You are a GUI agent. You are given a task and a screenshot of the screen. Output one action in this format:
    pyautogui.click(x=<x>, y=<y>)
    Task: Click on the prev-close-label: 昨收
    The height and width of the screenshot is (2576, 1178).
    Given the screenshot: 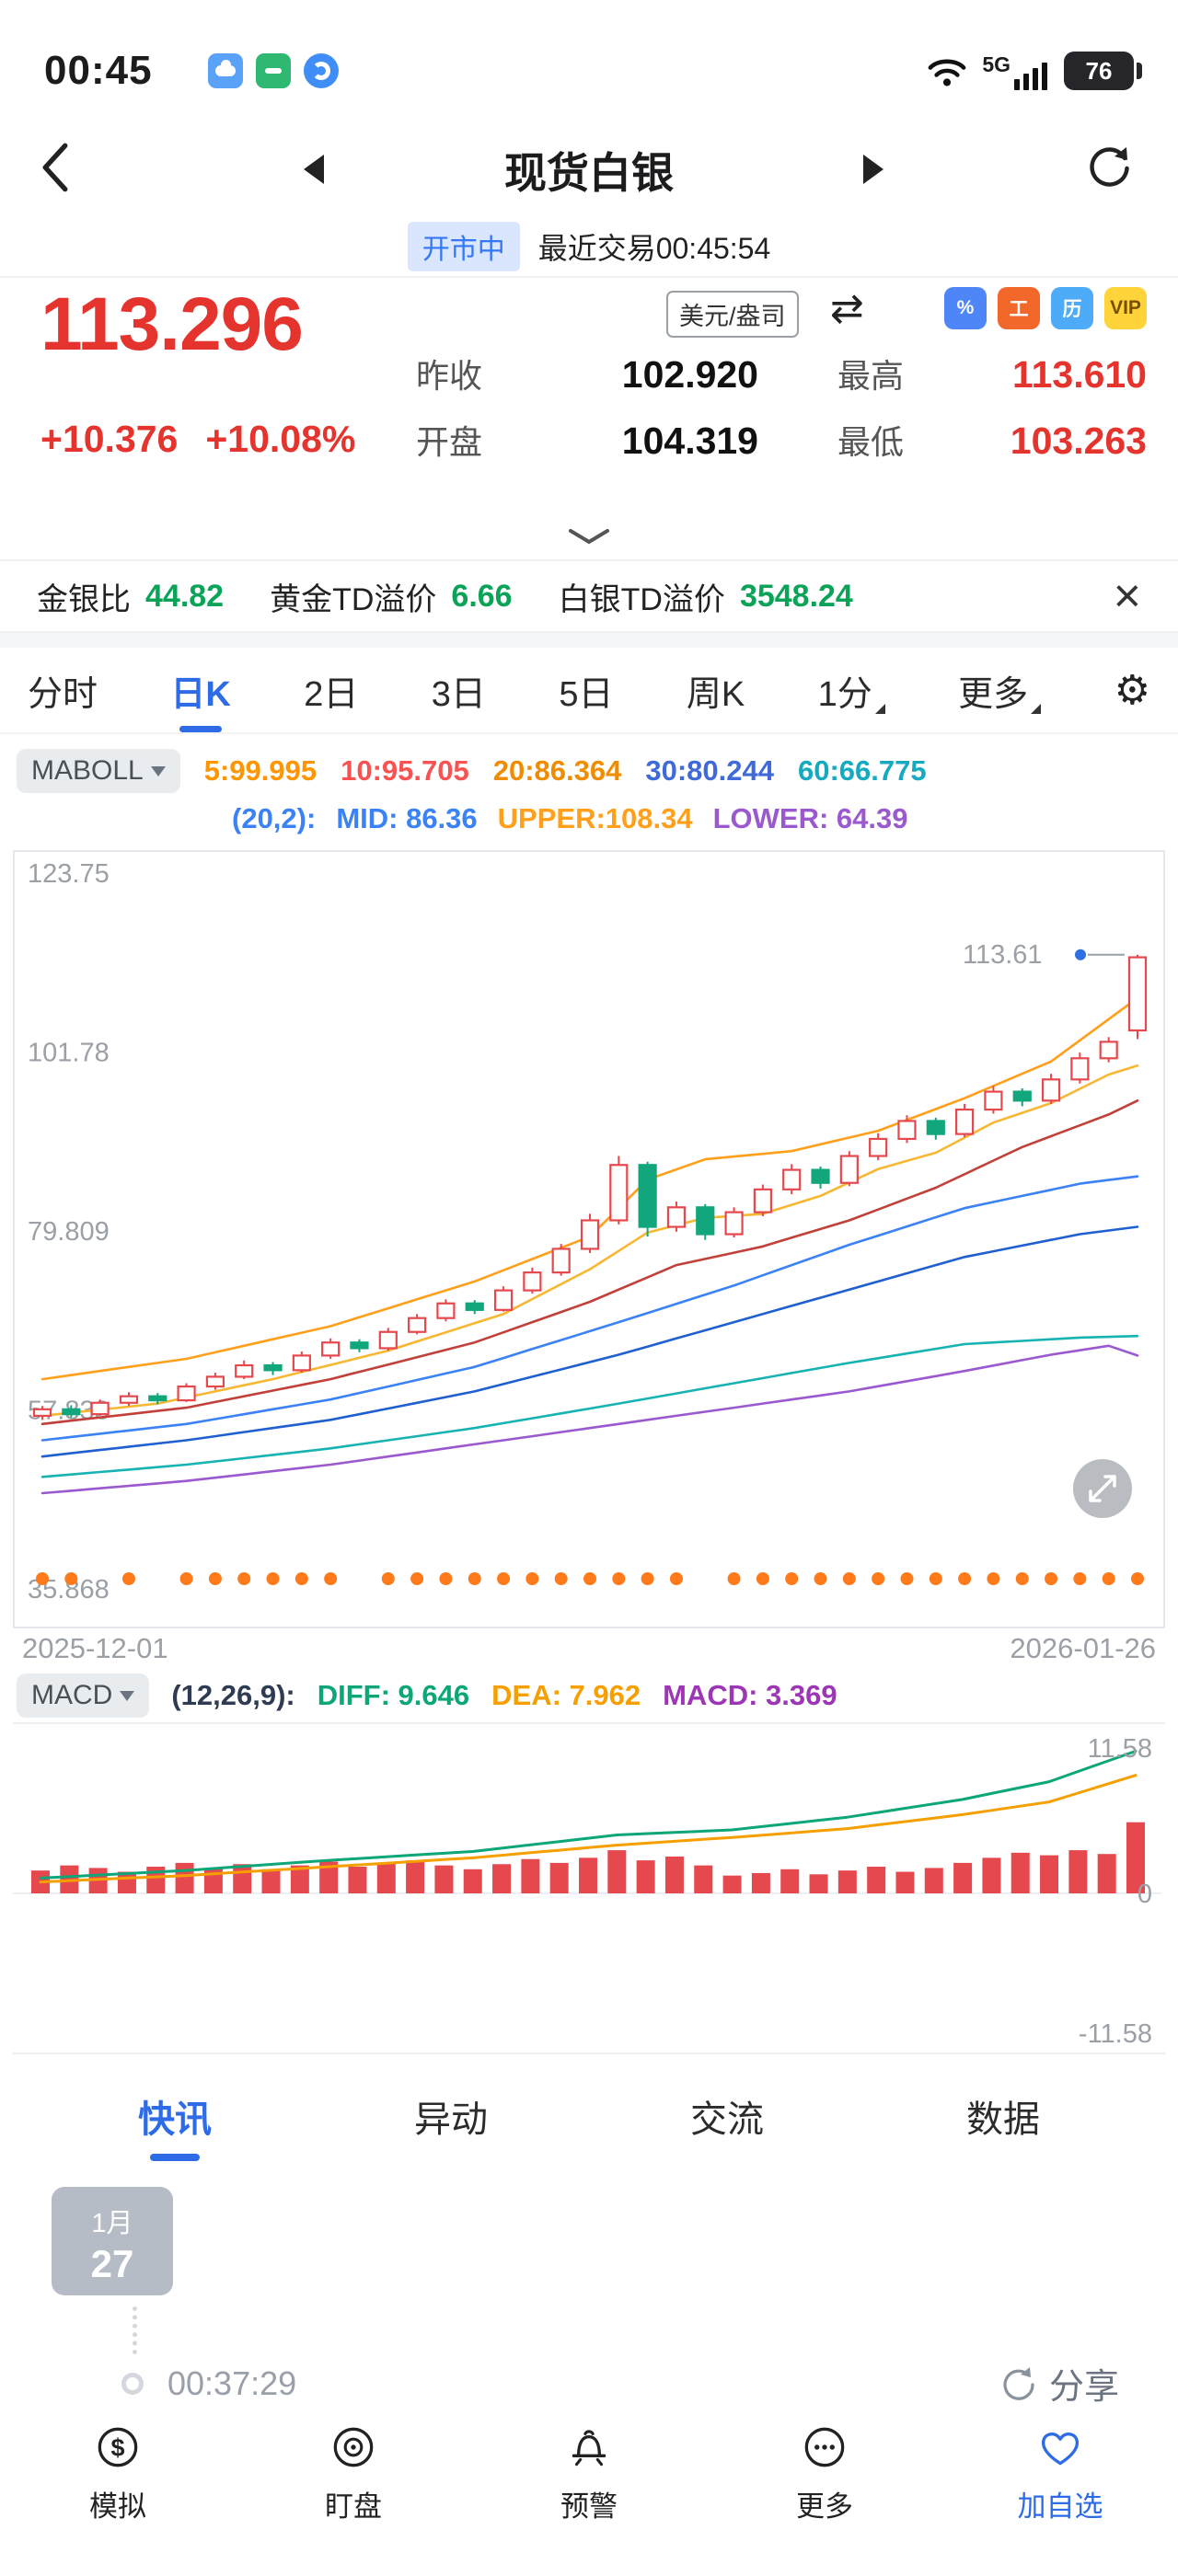 What is the action you would take?
    pyautogui.click(x=449, y=376)
    